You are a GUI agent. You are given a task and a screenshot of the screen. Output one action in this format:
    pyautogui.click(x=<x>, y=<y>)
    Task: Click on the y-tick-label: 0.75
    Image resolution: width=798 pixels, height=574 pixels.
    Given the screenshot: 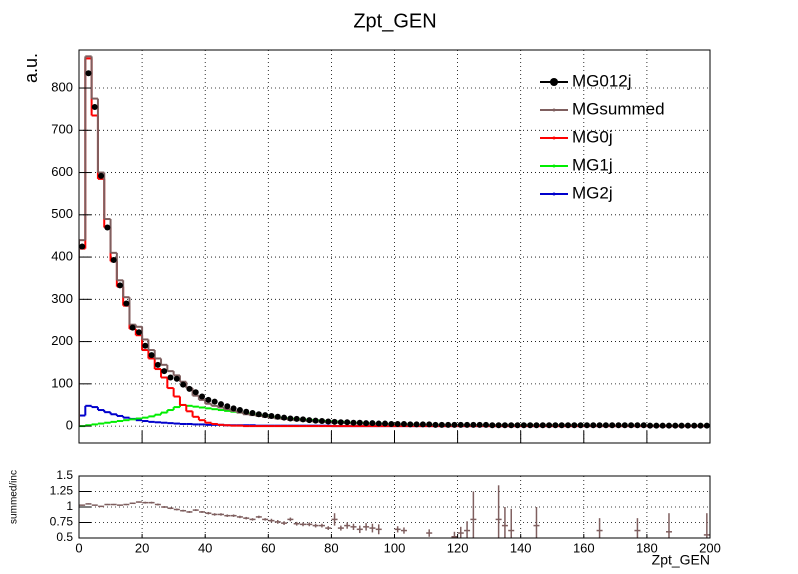 What is the action you would take?
    pyautogui.click(x=62, y=522)
    